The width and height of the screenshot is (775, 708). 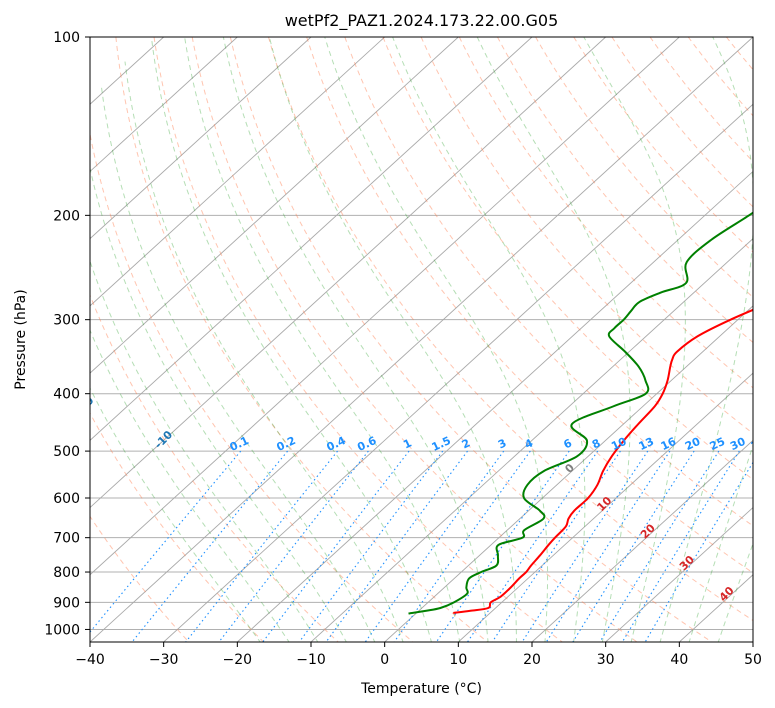 What do you see at coordinates (66, 539) in the screenshot?
I see `y-tick-label: 700` at bounding box center [66, 539].